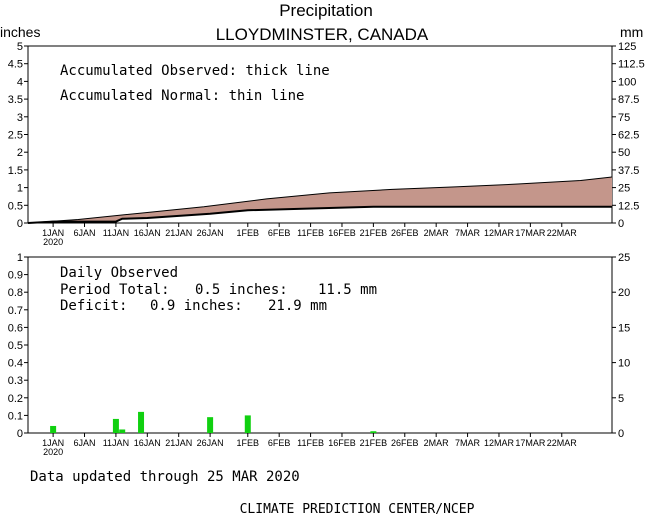 This screenshot has height=518, width=652. Describe the element at coordinates (624, 328) in the screenshot. I see `y-tick-label-right: 15` at that location.